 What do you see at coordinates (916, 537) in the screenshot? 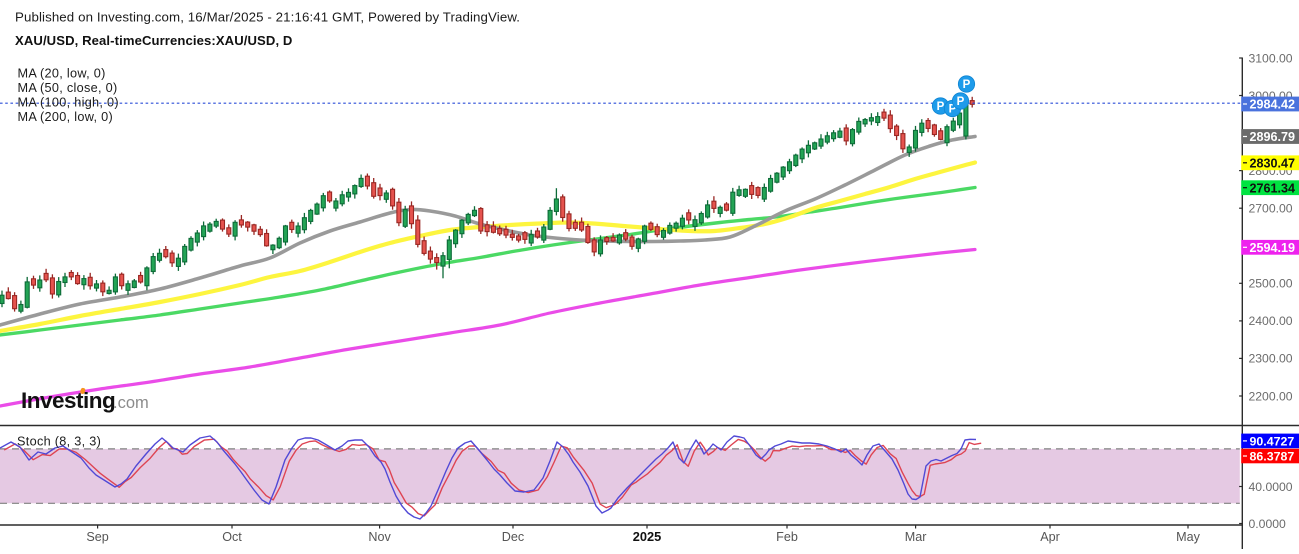
I see `svg-text: Mar` at bounding box center [916, 537].